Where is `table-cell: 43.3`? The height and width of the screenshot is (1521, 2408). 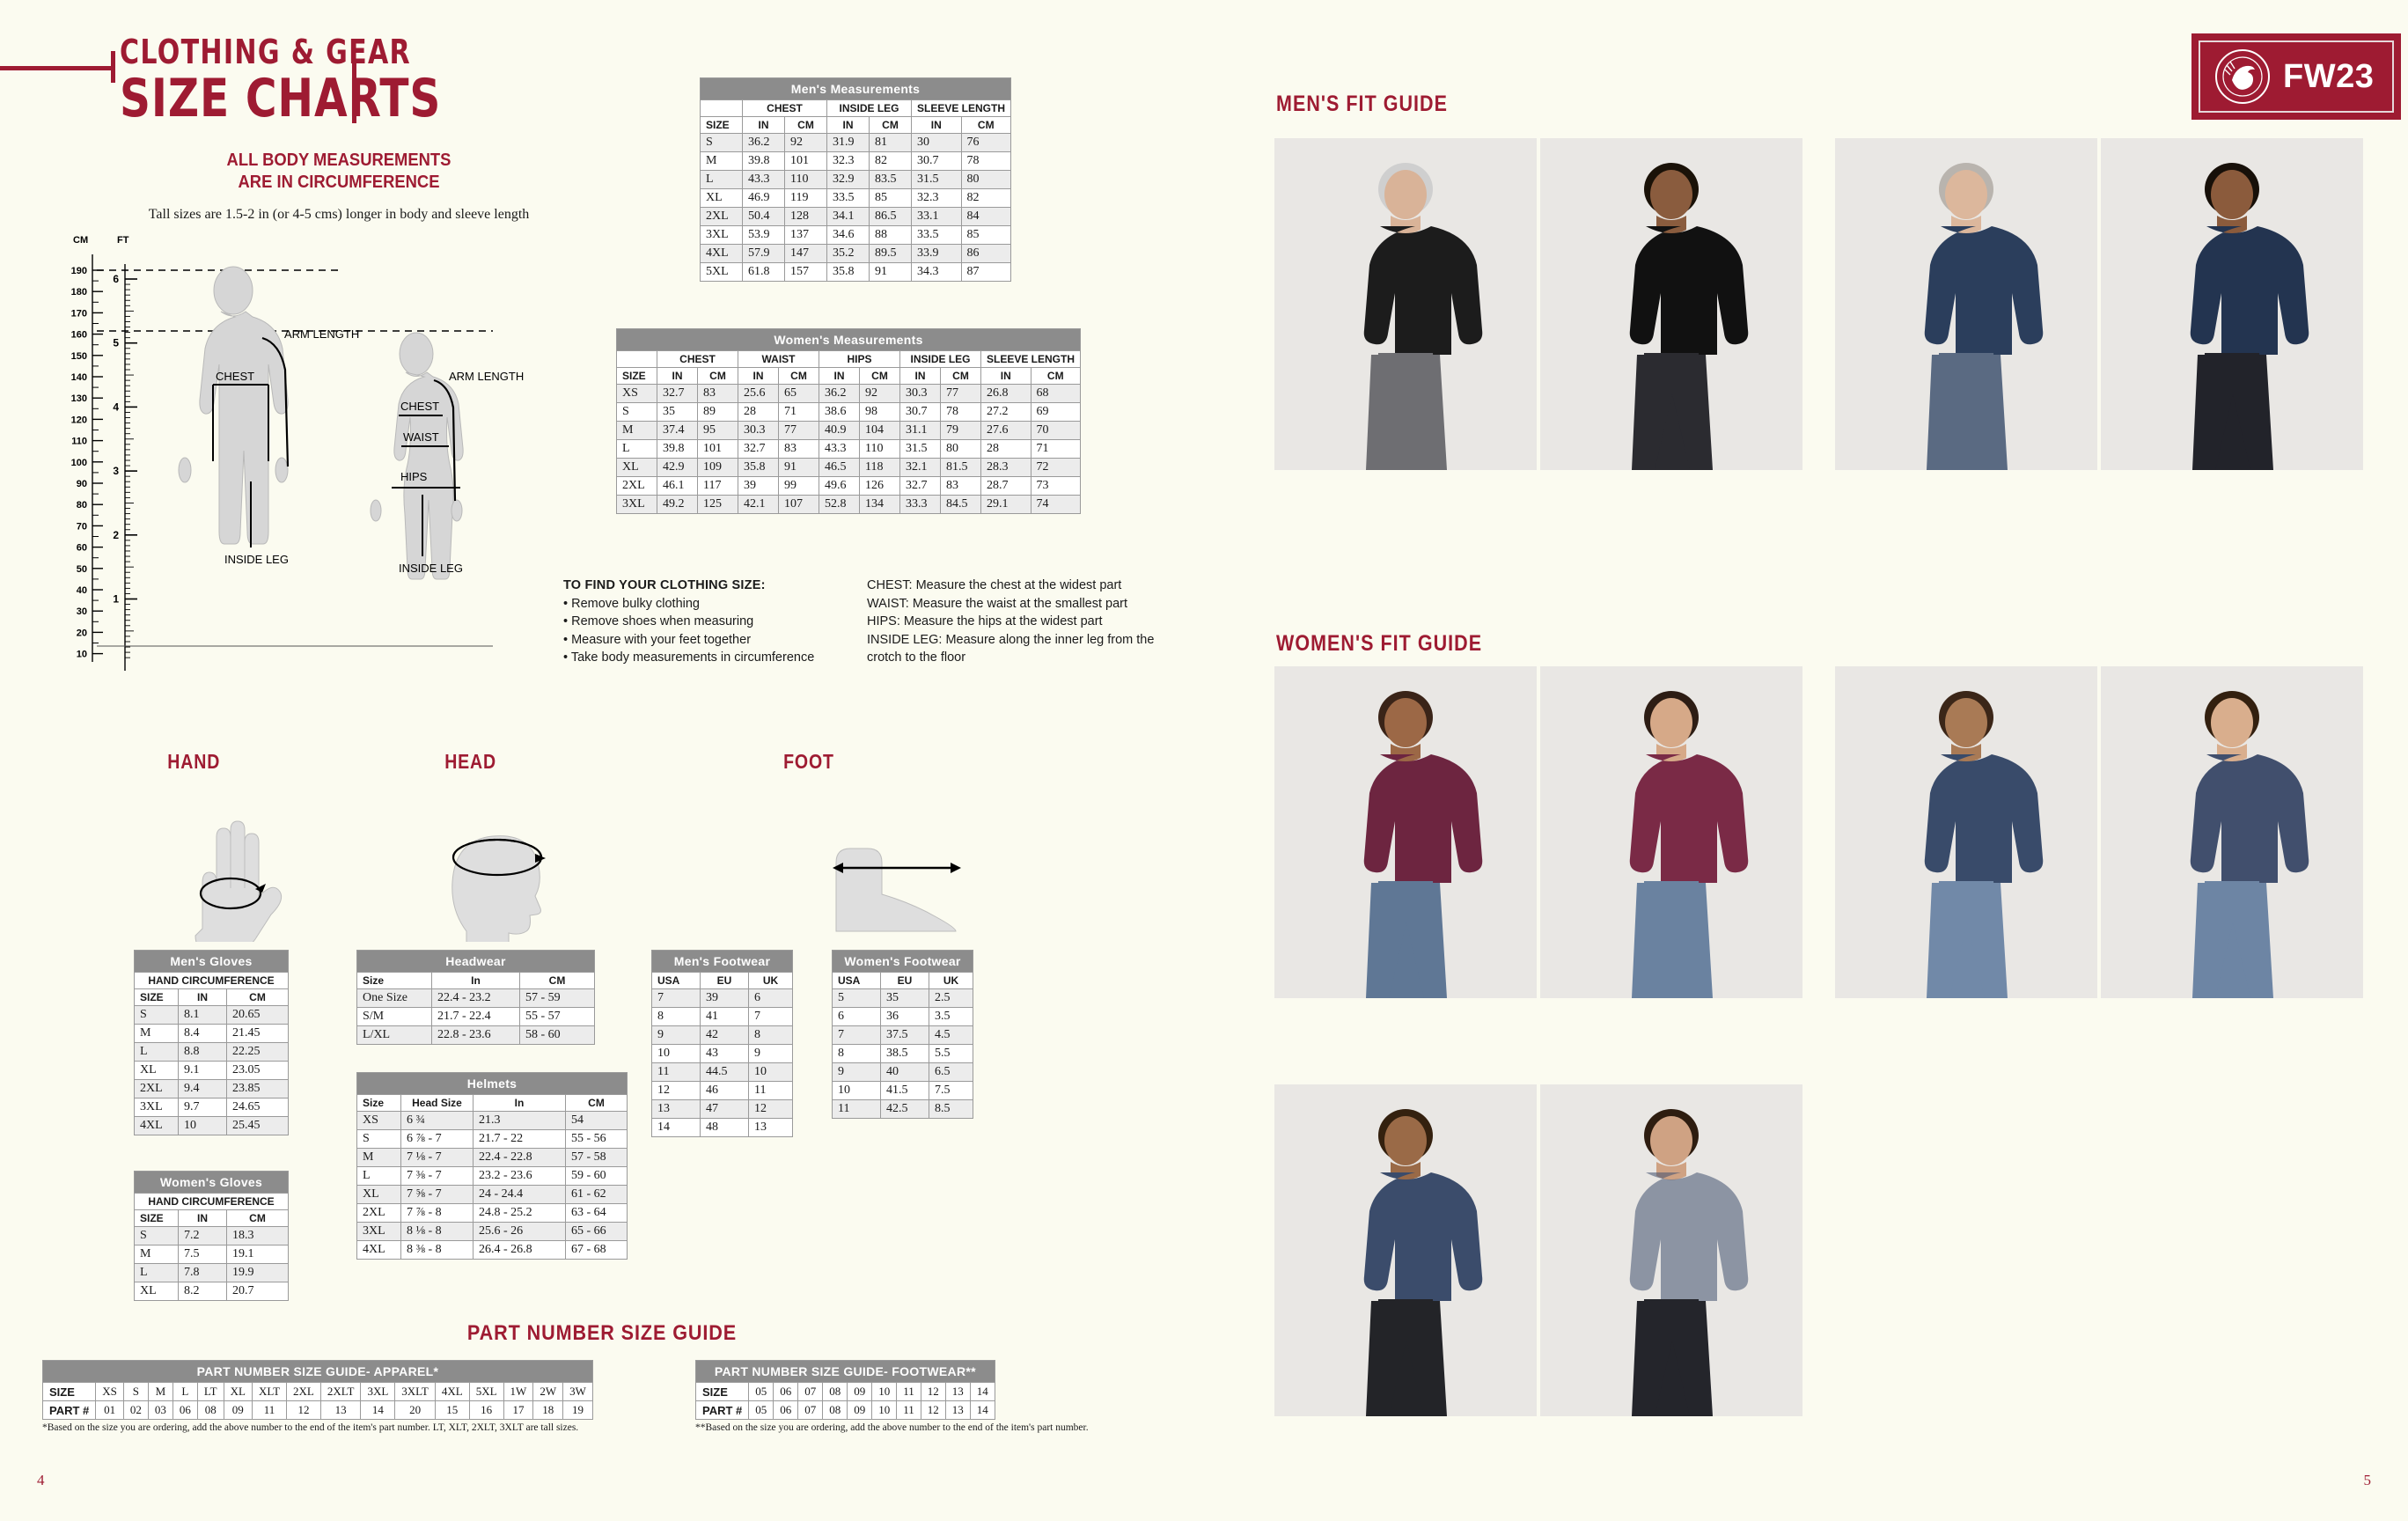 table-cell: 43.3 is located at coordinates (763, 179).